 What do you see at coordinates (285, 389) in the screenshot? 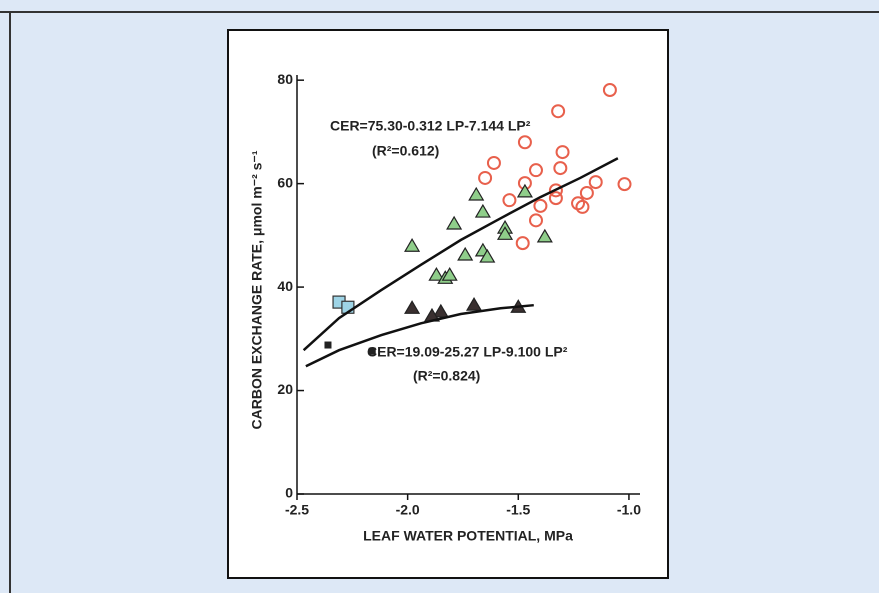
I see `y-tick-label: 20` at bounding box center [285, 389].